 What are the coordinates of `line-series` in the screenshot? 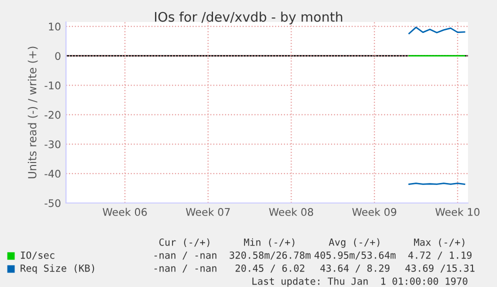 It's located at (437, 30).